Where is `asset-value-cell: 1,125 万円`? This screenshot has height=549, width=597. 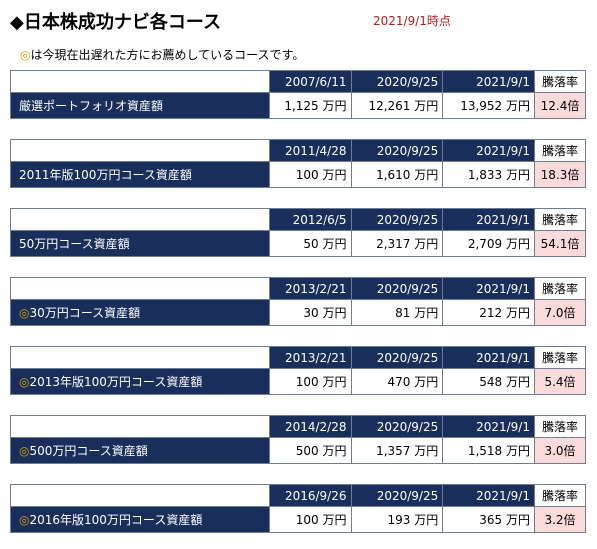 asset-value-cell: 1,125 万円 is located at coordinates (310, 105).